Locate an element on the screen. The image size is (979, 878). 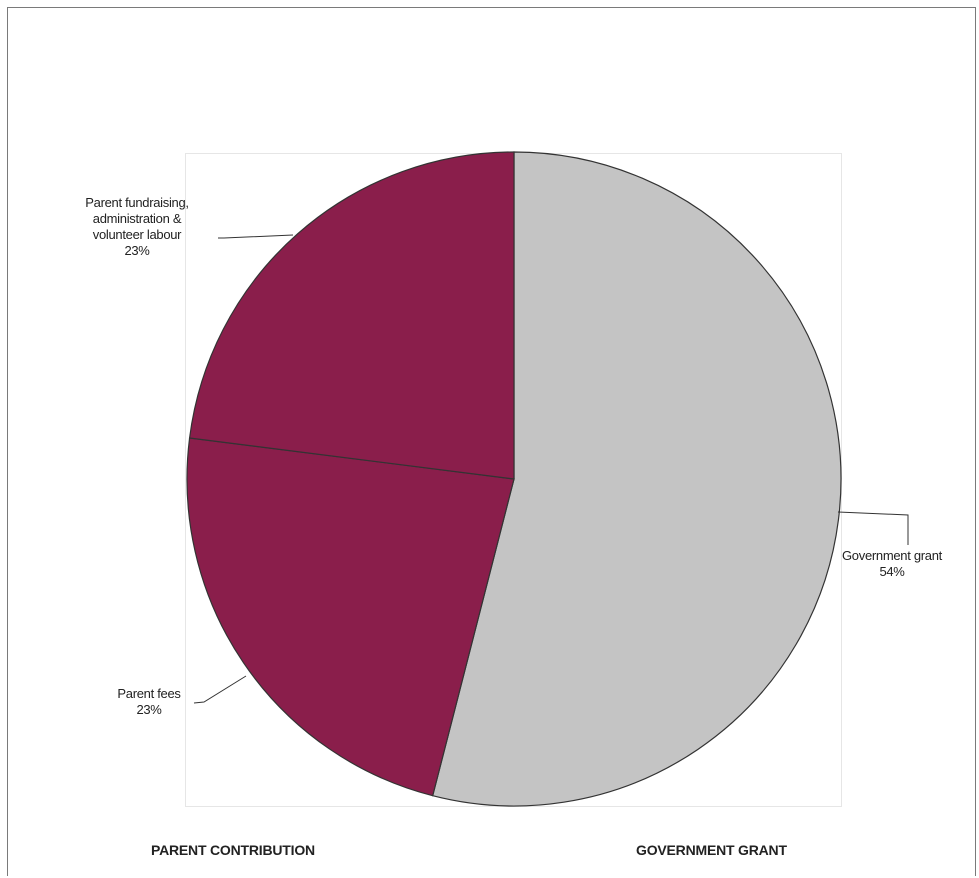
leader-line-government-grant is located at coordinates (873, 528).